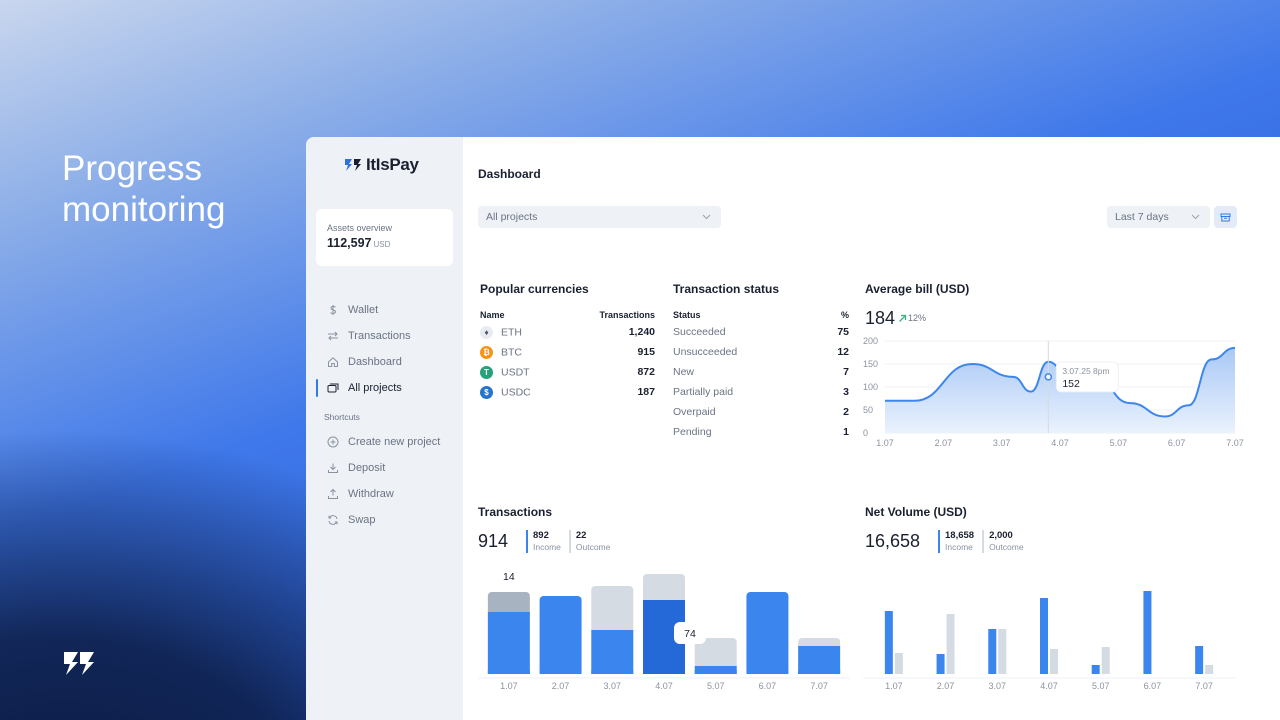 This screenshot has height=720, width=1280. Describe the element at coordinates (384, 520) in the screenshot. I see `shortcut-swap: Swap` at that location.